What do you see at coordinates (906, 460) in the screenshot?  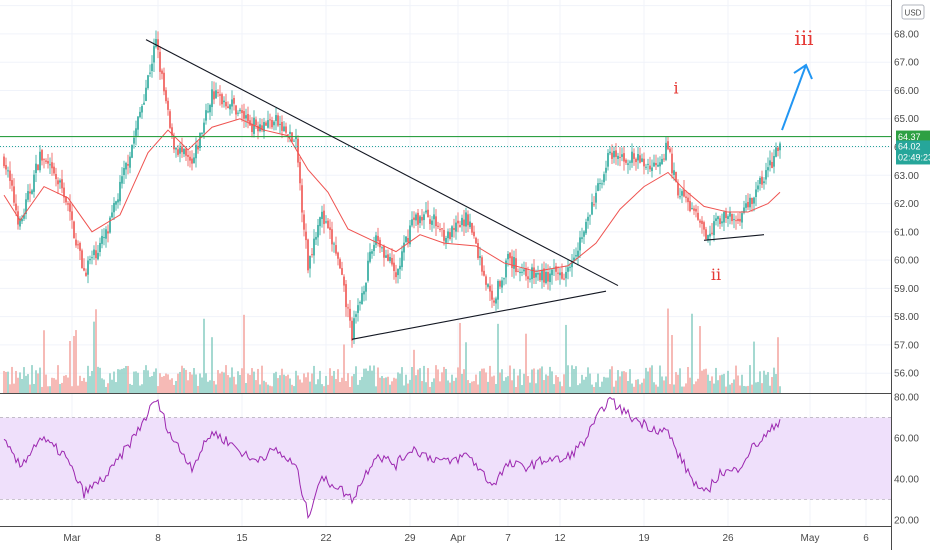 I see `rsi-axis-ticks: 20.00 40.00 60.00 80.00` at bounding box center [906, 460].